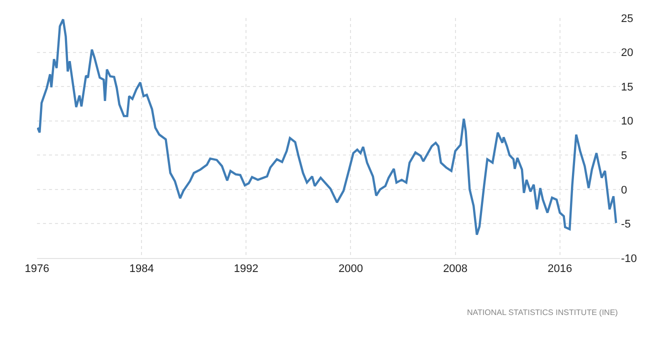  Describe the element at coordinates (627, 87) in the screenshot. I see `y-tick-label: 15` at that location.